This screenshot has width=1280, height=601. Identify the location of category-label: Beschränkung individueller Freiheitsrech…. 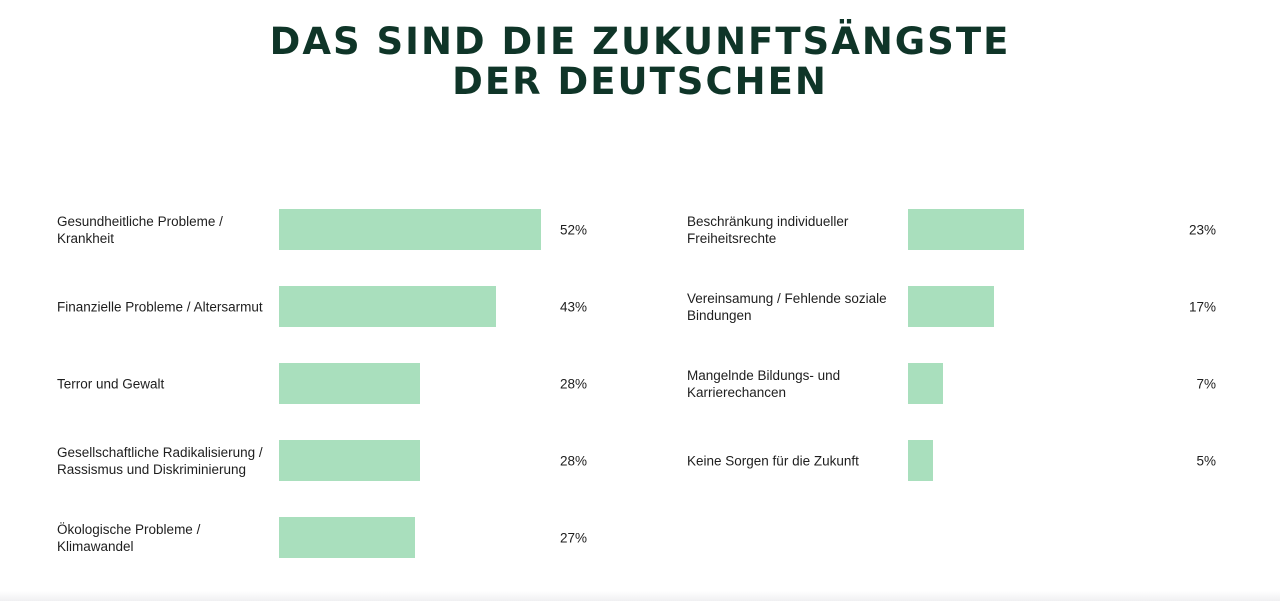
(768, 229).